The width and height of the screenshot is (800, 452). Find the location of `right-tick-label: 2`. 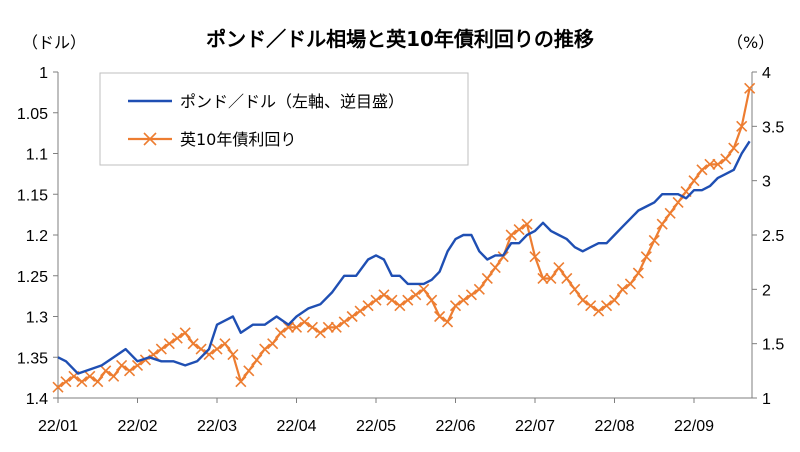

right-tick-label: 2 is located at coordinates (766, 290).